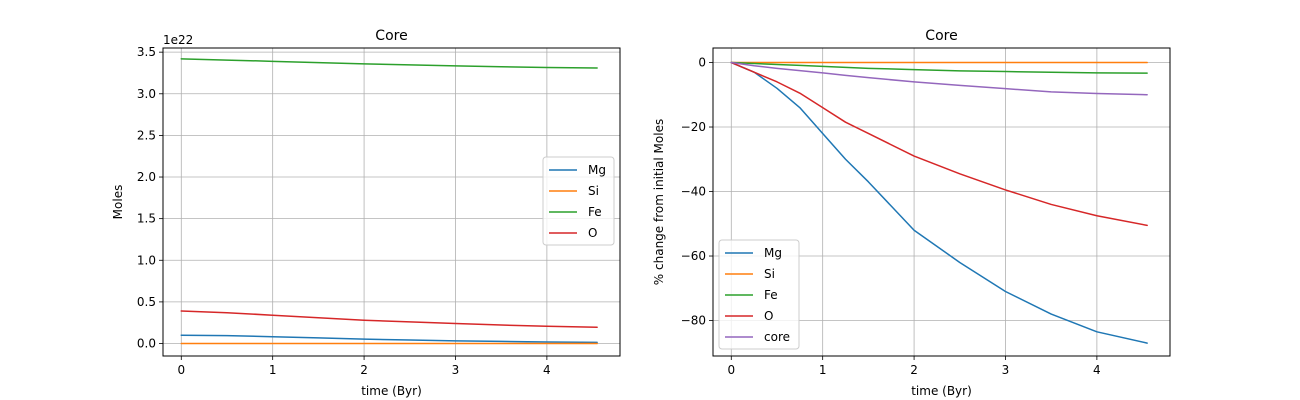  What do you see at coordinates (941, 391) in the screenshot?
I see `x-axis-label-right: time (Byr)` at bounding box center [941, 391].